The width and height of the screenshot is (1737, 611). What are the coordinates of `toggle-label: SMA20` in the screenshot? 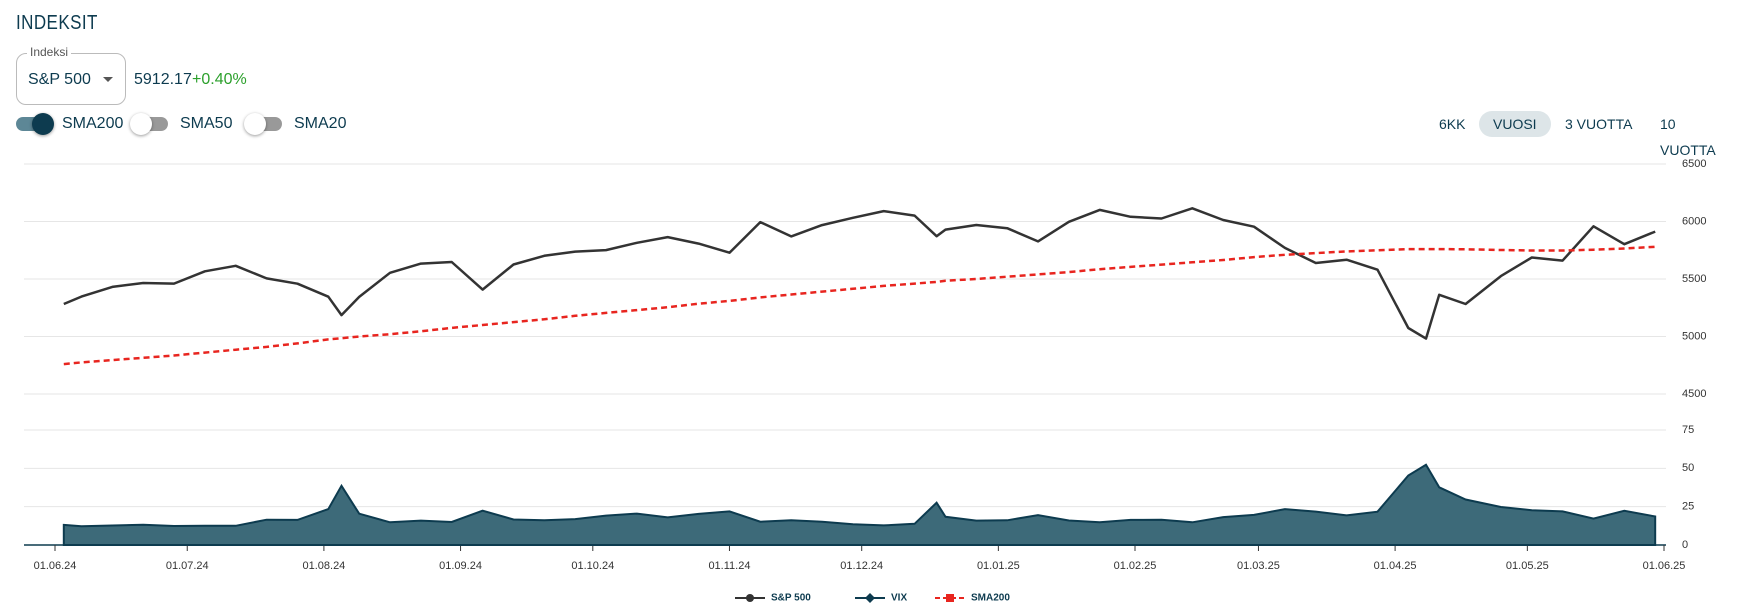 It's located at (320, 123).